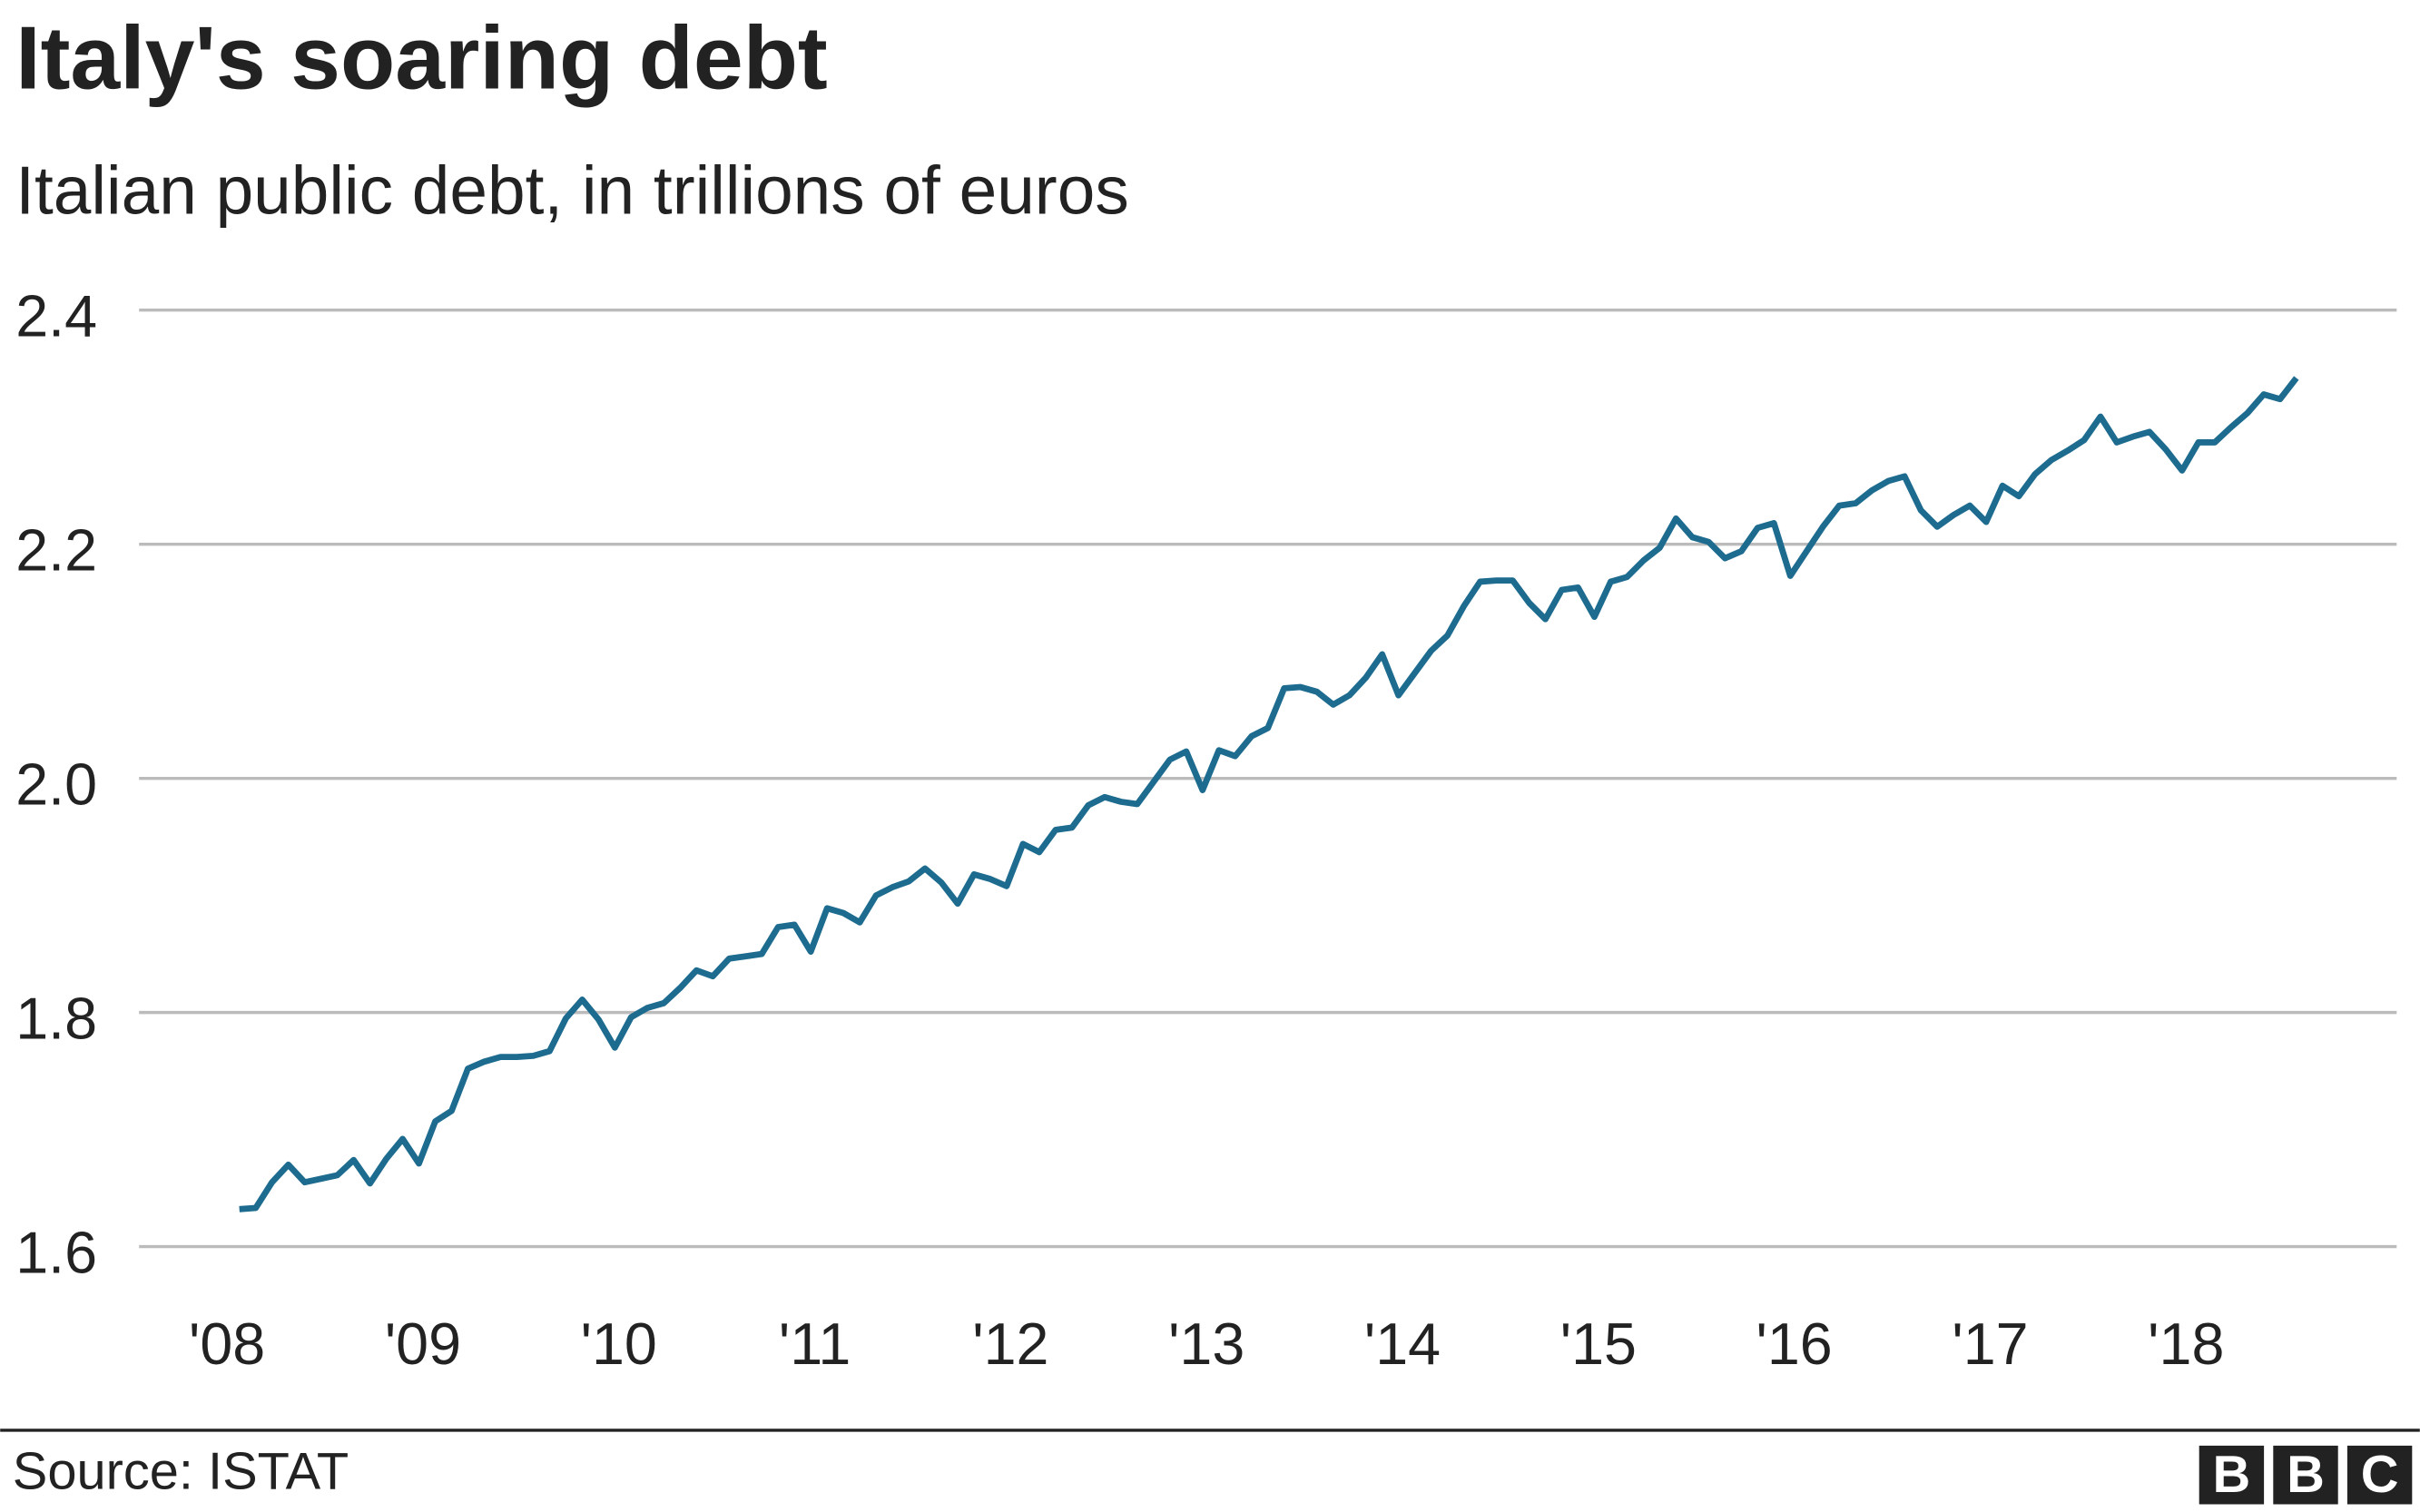 The height and width of the screenshot is (1512, 2420). What do you see at coordinates (56, 1253) in the screenshot?
I see `y-tick-label: 1.6` at bounding box center [56, 1253].